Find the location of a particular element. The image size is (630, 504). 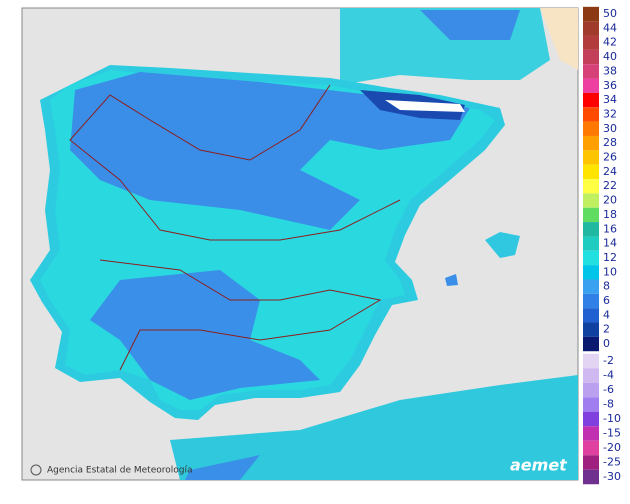

legend-label: 30 is located at coordinates (610, 128).